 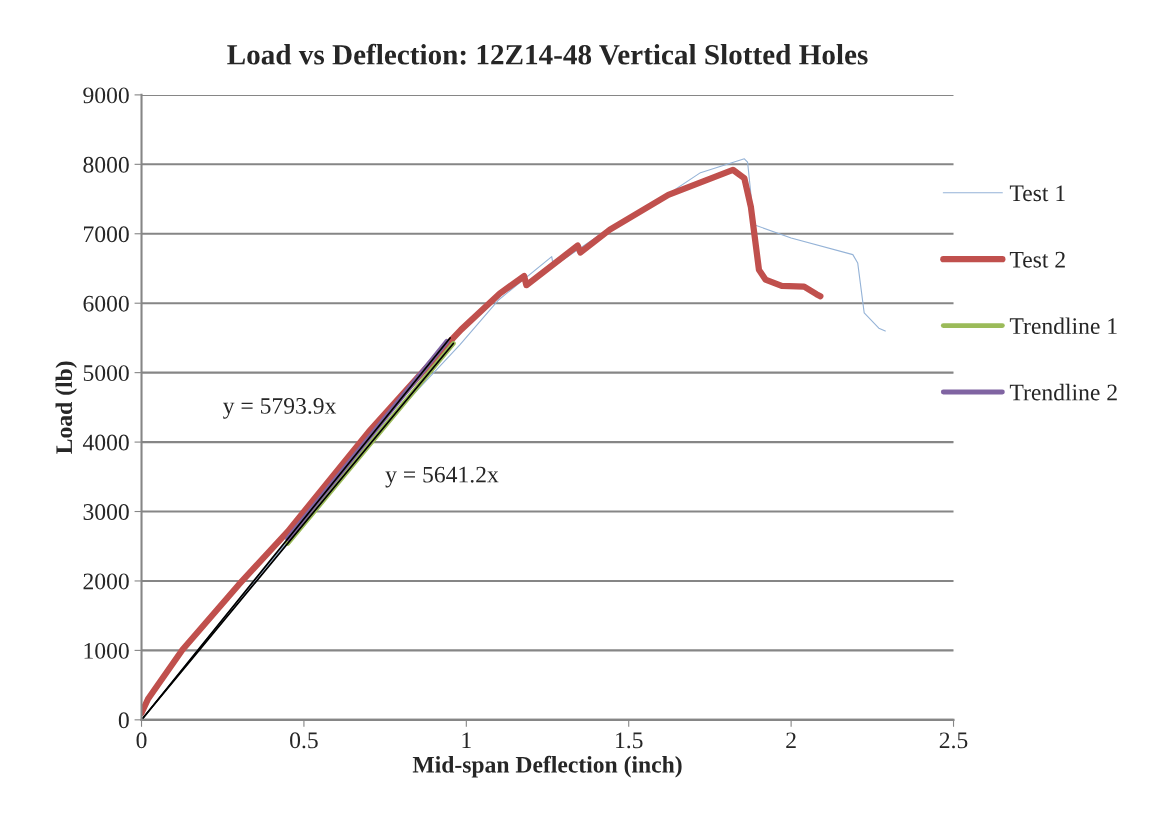 I want to click on y-tick-label: 7000, so click(x=106, y=234).